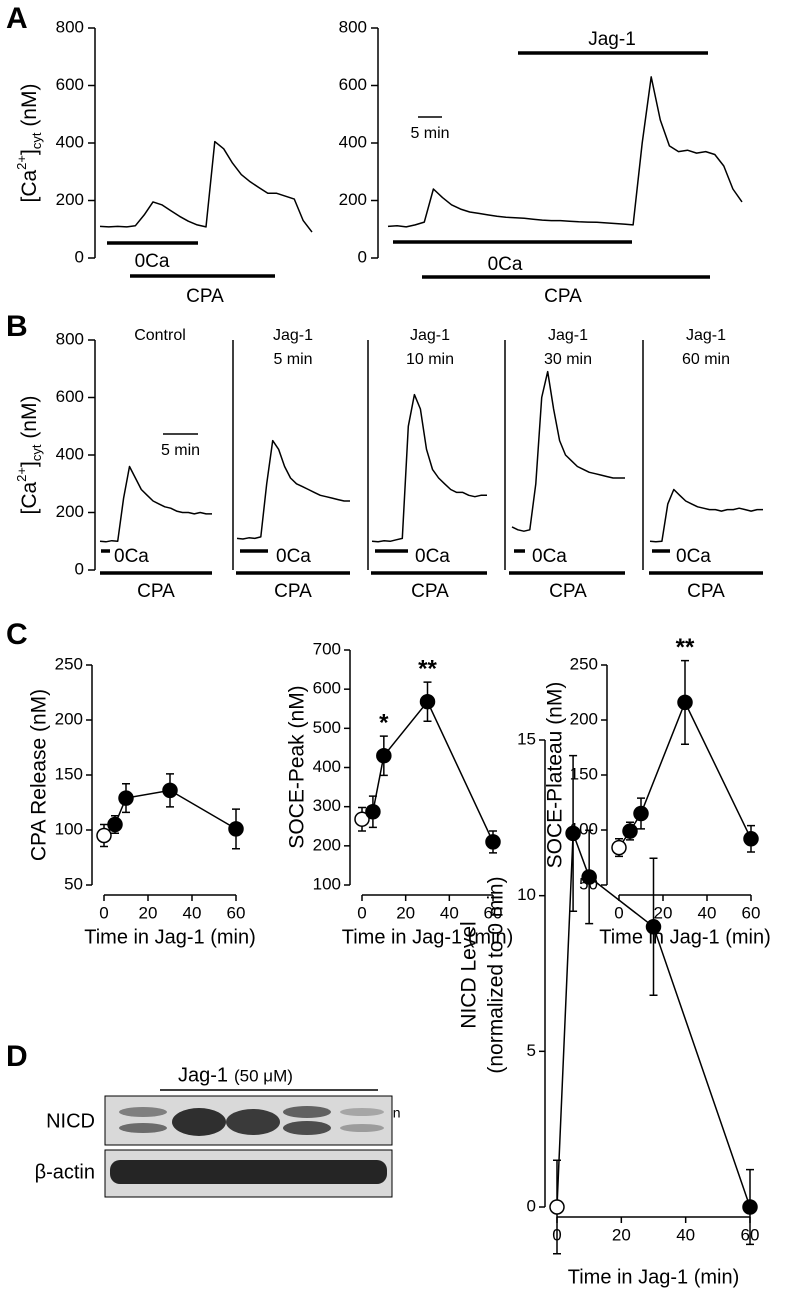 This screenshot has width=786, height=1296. I want to click on y-axis-label: SOCE-Peak (nM), so click(297, 766).